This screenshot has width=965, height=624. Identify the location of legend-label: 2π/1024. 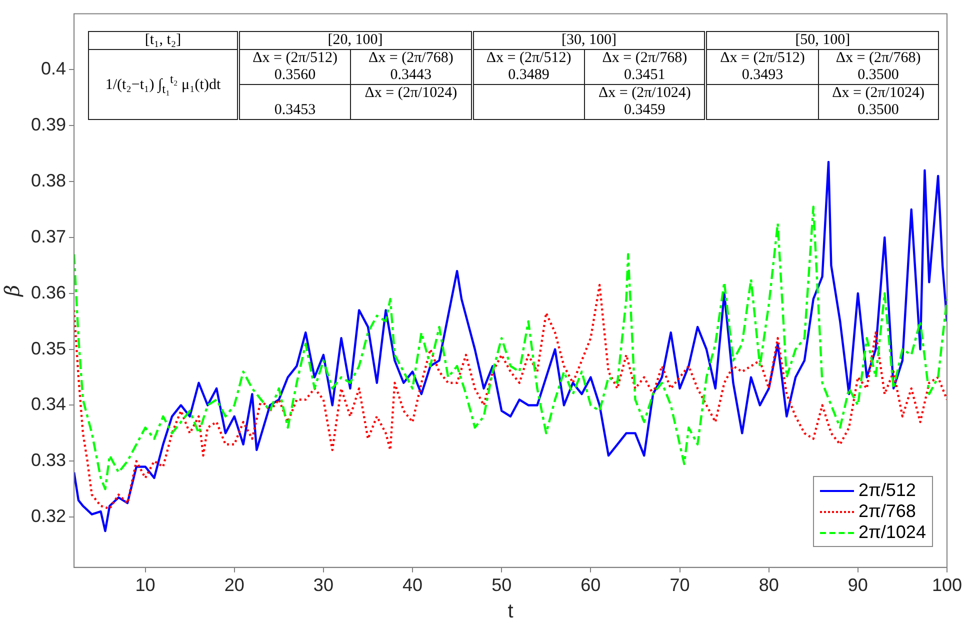
(892, 533).